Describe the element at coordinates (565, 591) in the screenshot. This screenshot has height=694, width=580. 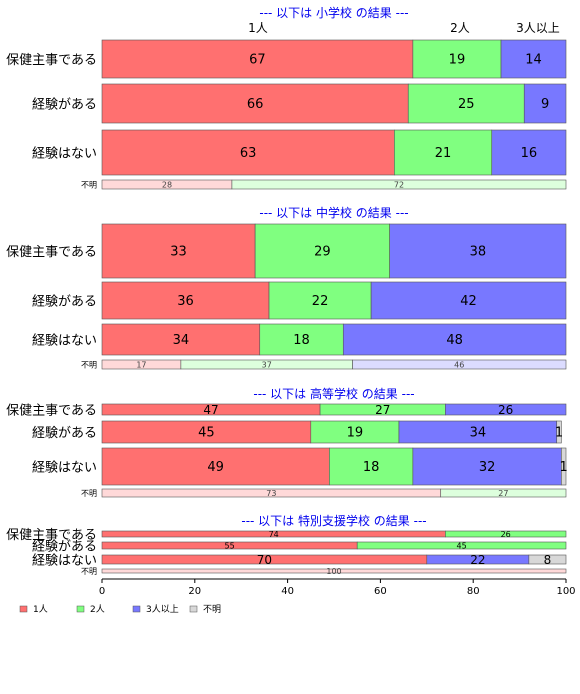
I see `x-tick-label: 100` at that location.